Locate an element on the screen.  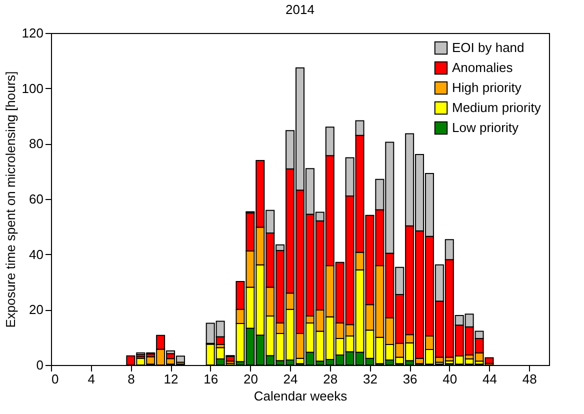
chart-title: 2014 is located at coordinates (300, 9).